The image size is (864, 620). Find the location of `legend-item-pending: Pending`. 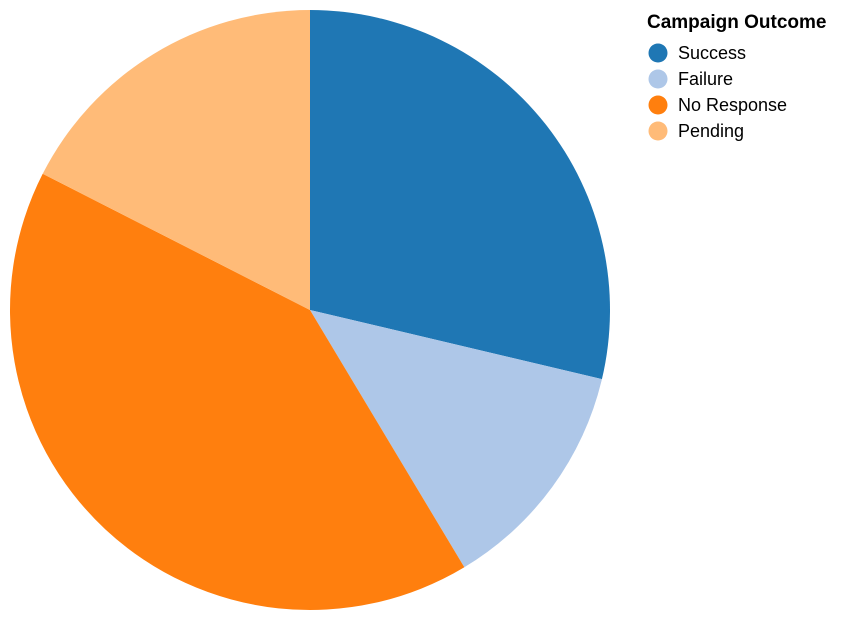

legend-item-pending: Pending is located at coordinates (696, 131).